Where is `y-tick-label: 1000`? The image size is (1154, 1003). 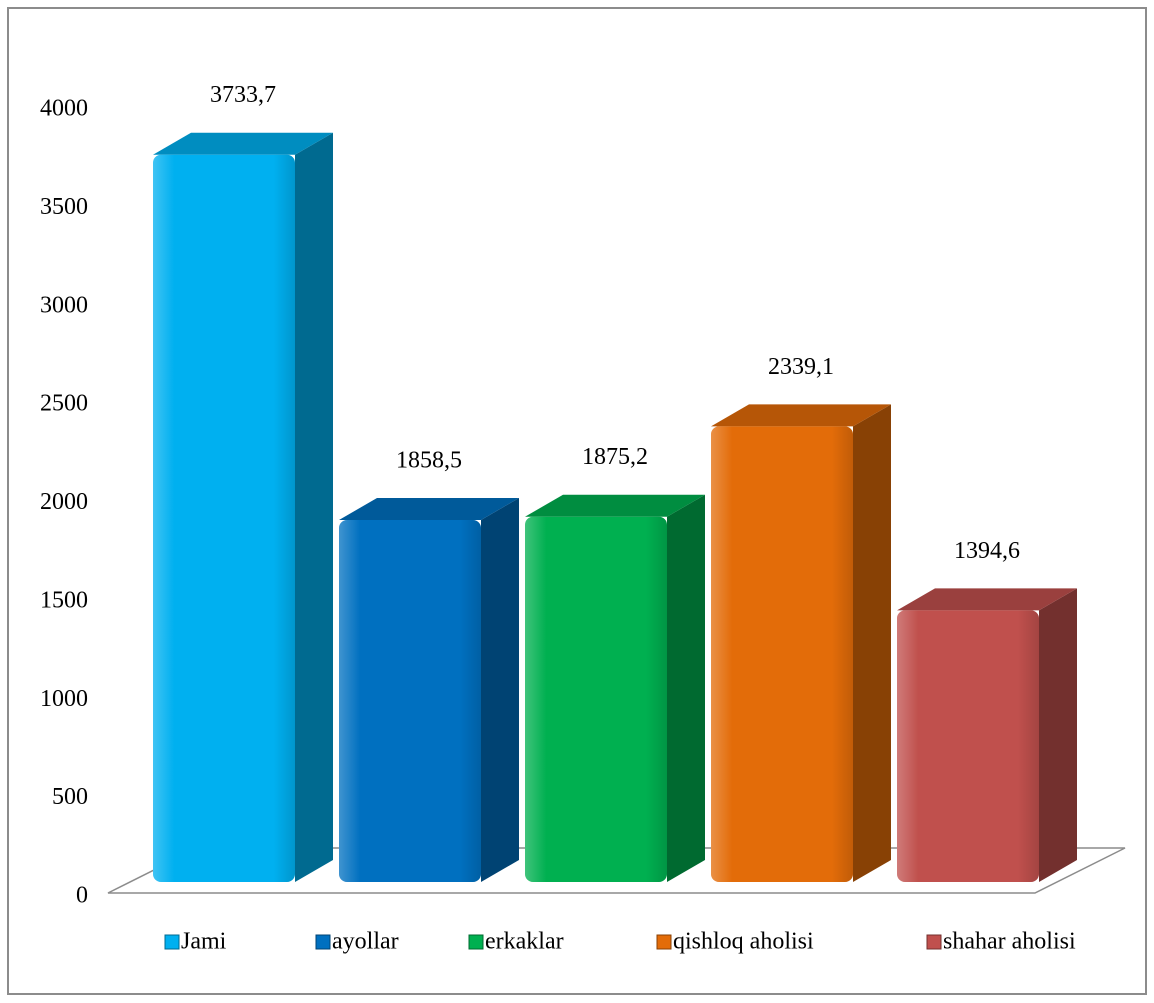
y-tick-label: 1000 is located at coordinates (64, 699).